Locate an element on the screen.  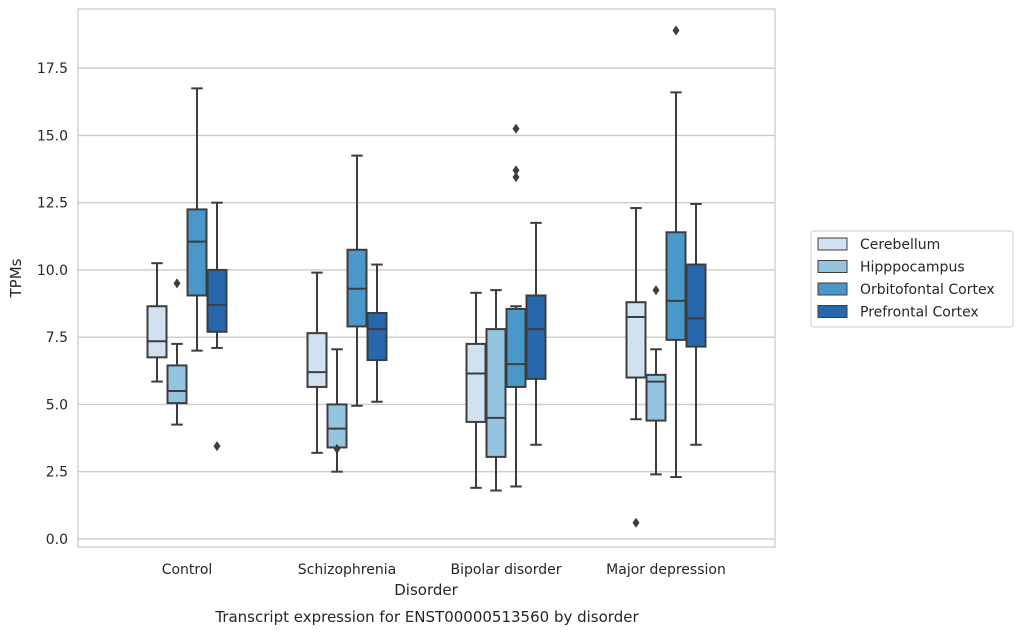
y-tick-label: 15.0 is located at coordinates (52, 136).